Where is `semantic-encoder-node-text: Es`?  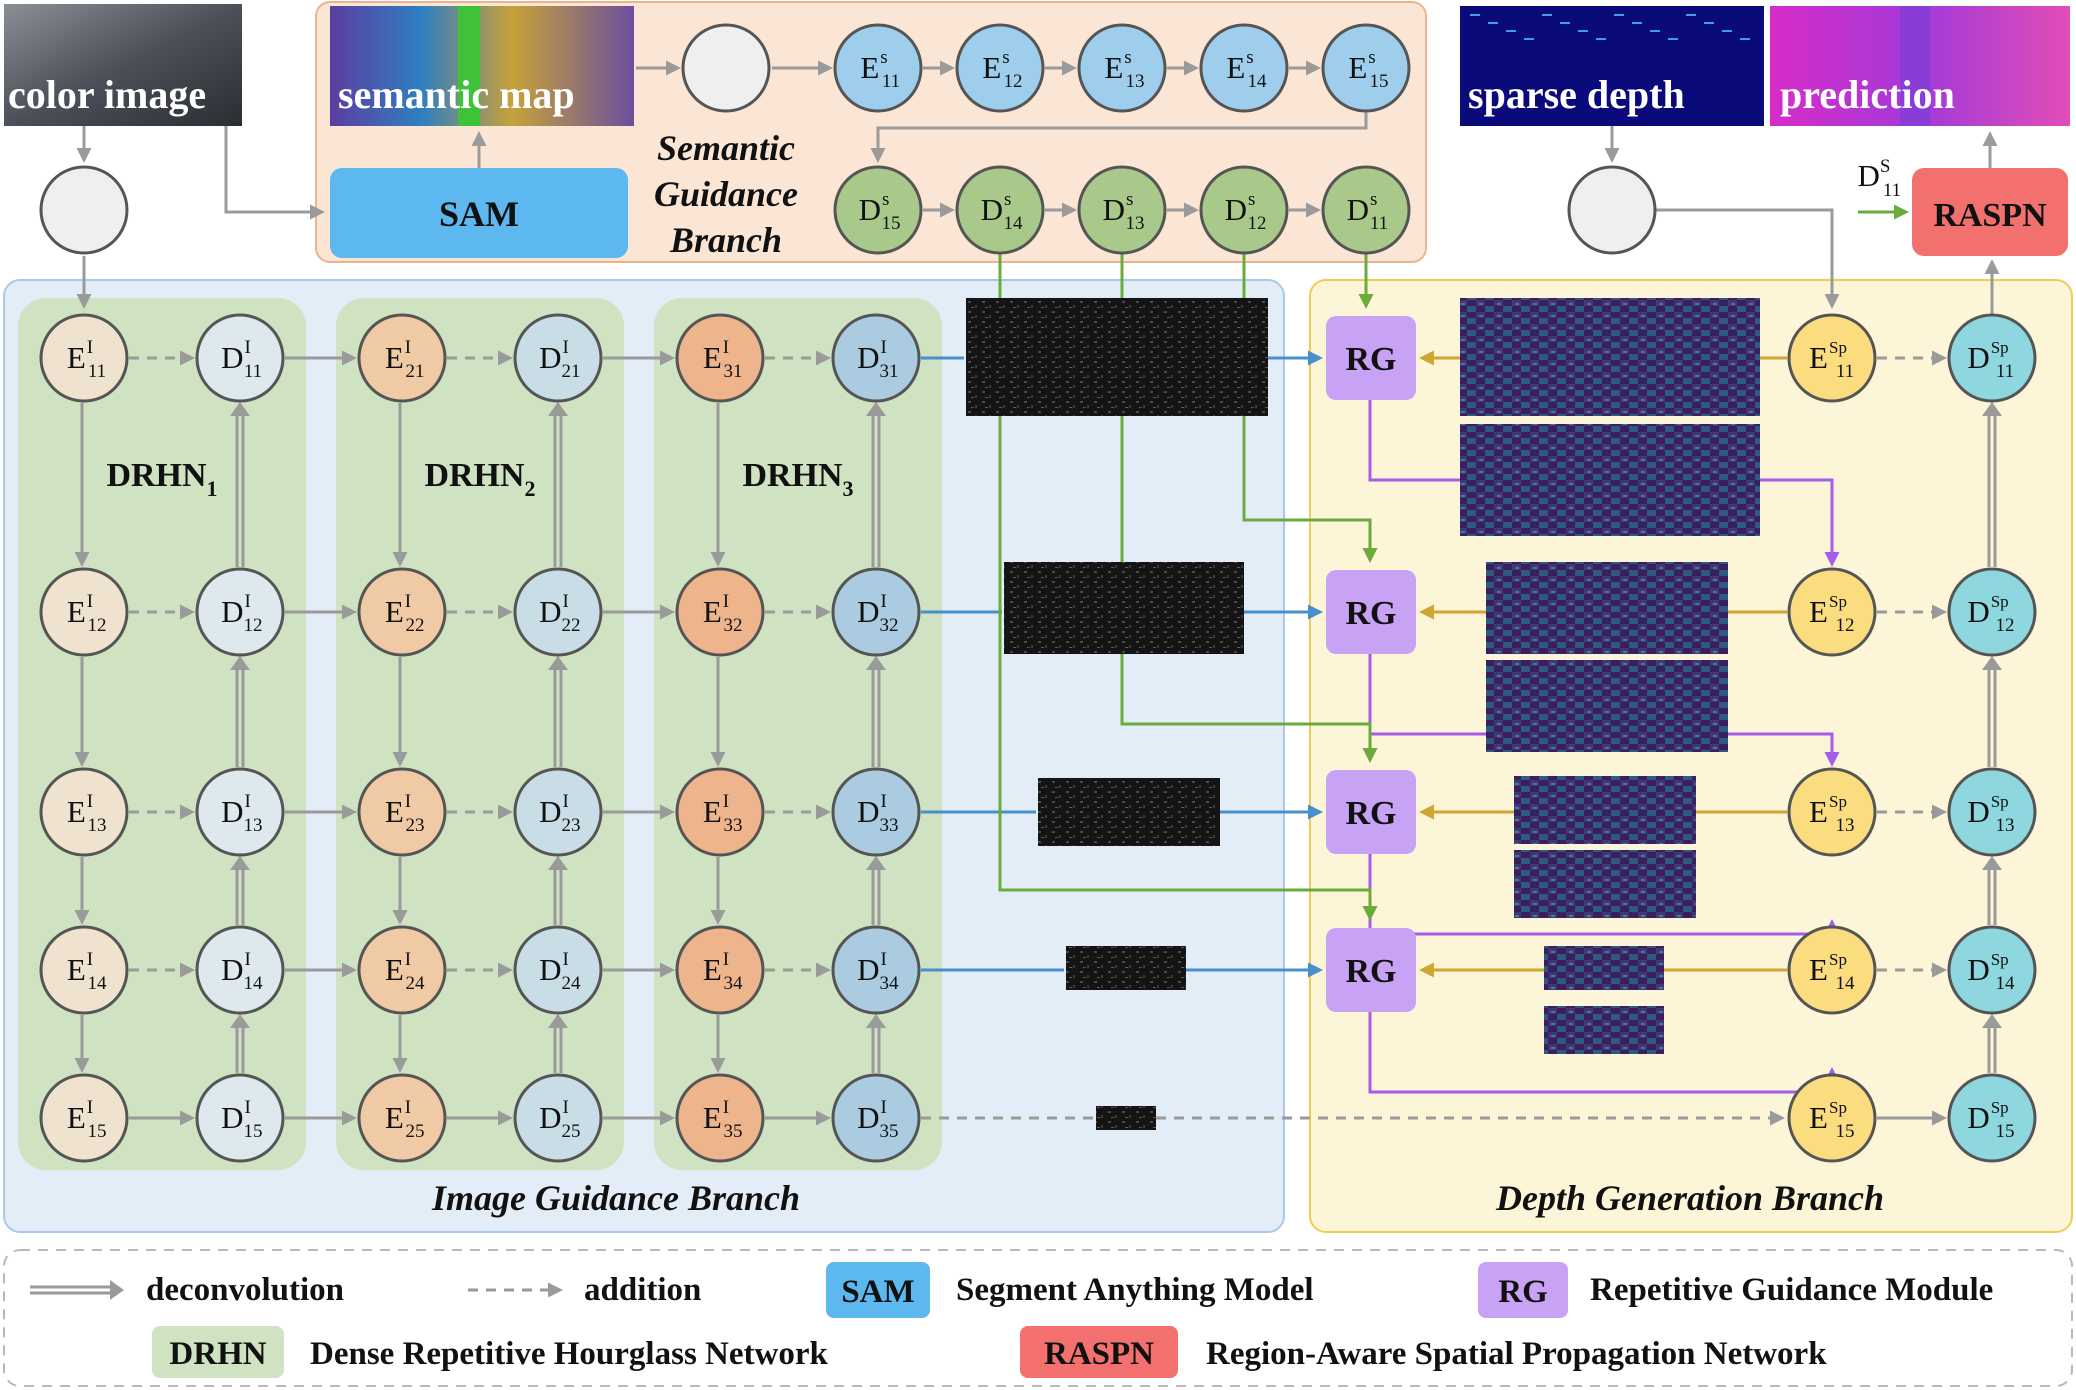 semantic-encoder-node-text: Es is located at coordinates (1361, 66).